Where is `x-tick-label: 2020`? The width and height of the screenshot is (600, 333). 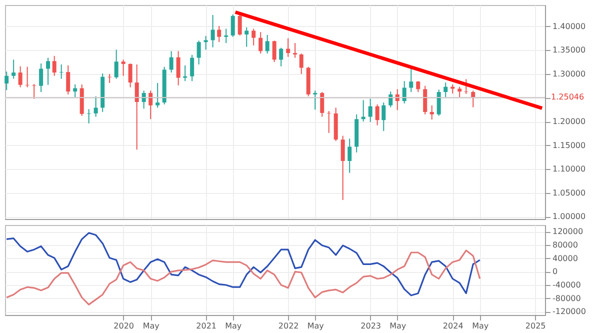 x-tick-label: 2020 is located at coordinates (124, 326).